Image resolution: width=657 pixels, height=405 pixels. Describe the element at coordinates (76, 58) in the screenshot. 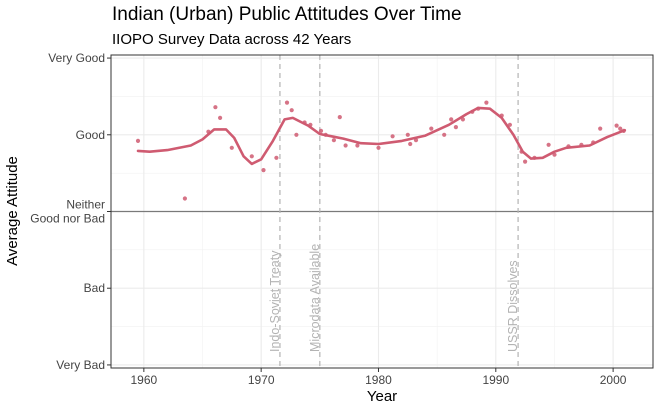

I see `y-tick-label: Very Good` at that location.